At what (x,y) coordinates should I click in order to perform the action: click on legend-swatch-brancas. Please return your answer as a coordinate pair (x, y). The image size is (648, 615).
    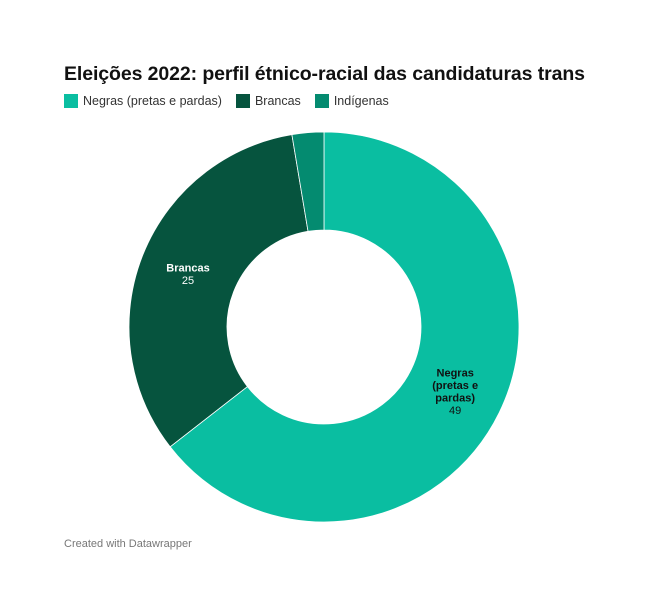
    Looking at the image, I should click on (242, 101).